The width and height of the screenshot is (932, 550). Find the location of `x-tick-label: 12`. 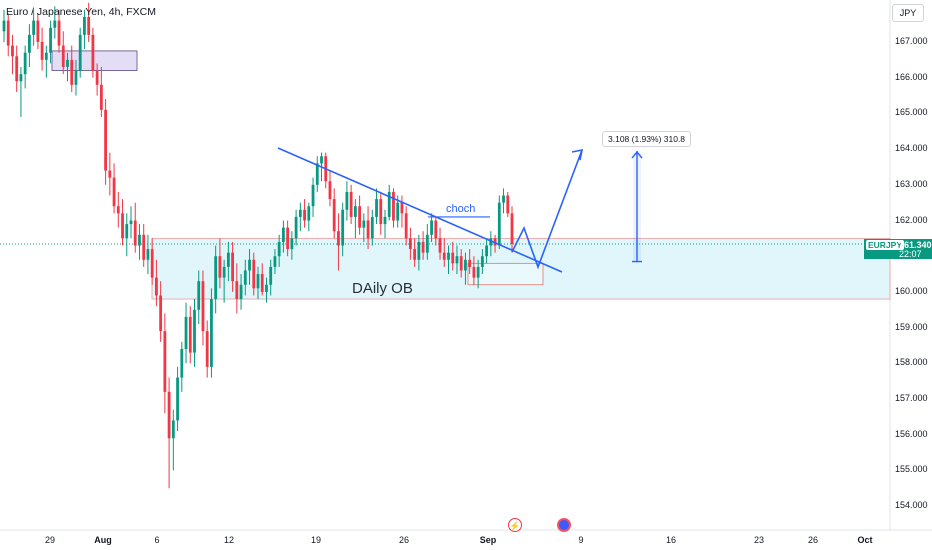

x-tick-label: 12 is located at coordinates (229, 540).